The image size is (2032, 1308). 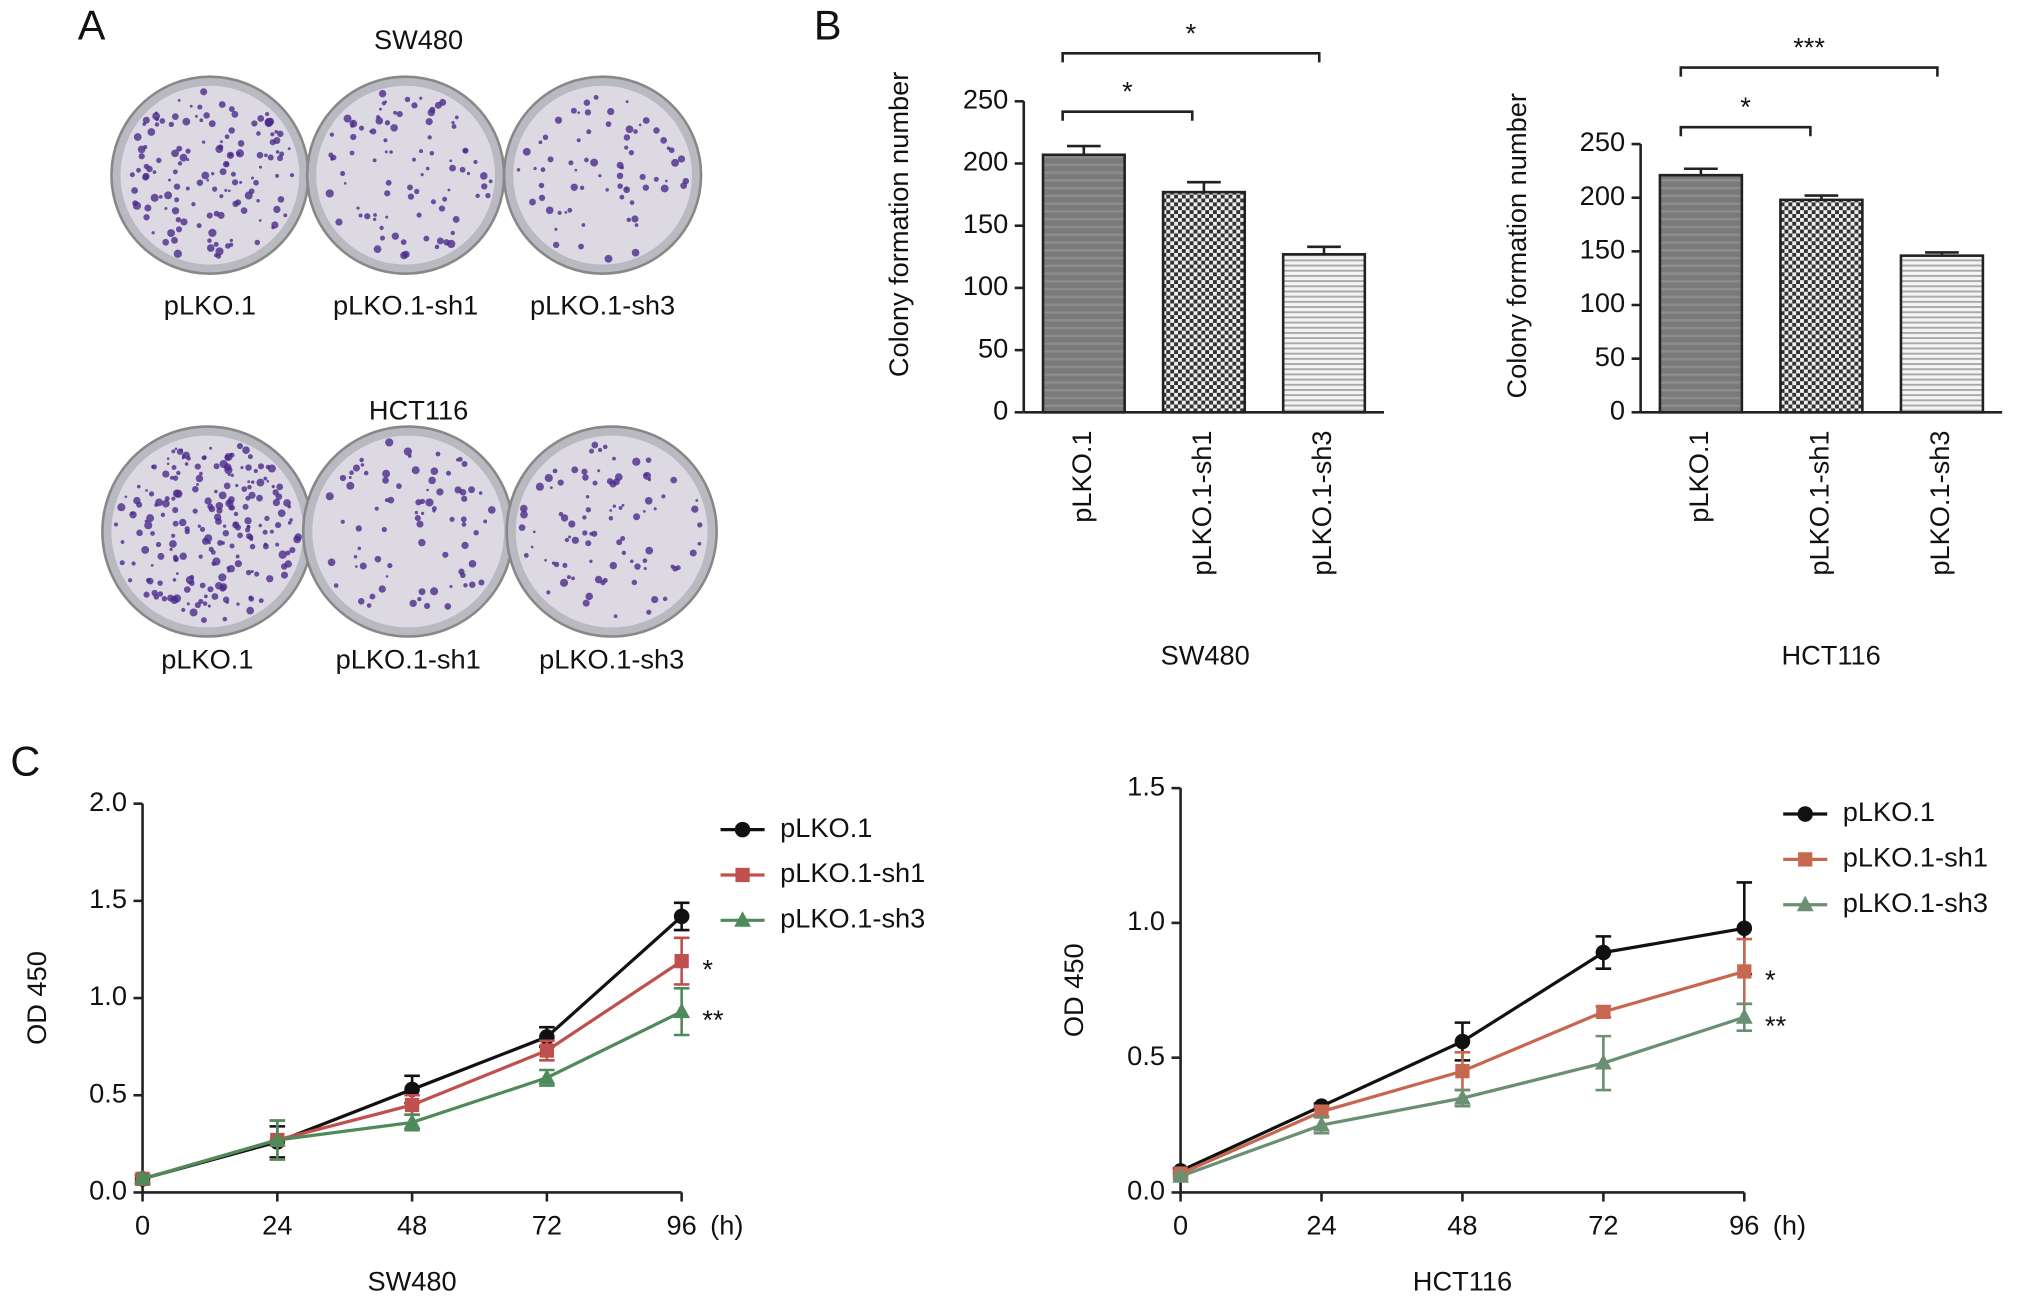 What do you see at coordinates (993, 347) in the screenshot?
I see `y-tick-label: 50` at bounding box center [993, 347].